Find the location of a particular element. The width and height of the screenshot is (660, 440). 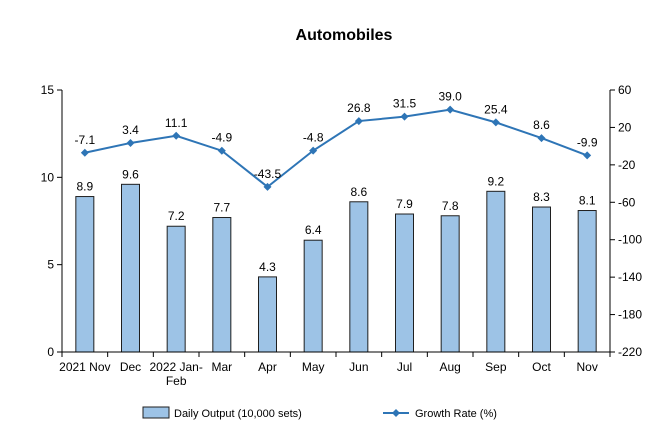

right-tick-label: -140 is located at coordinates (630, 277).